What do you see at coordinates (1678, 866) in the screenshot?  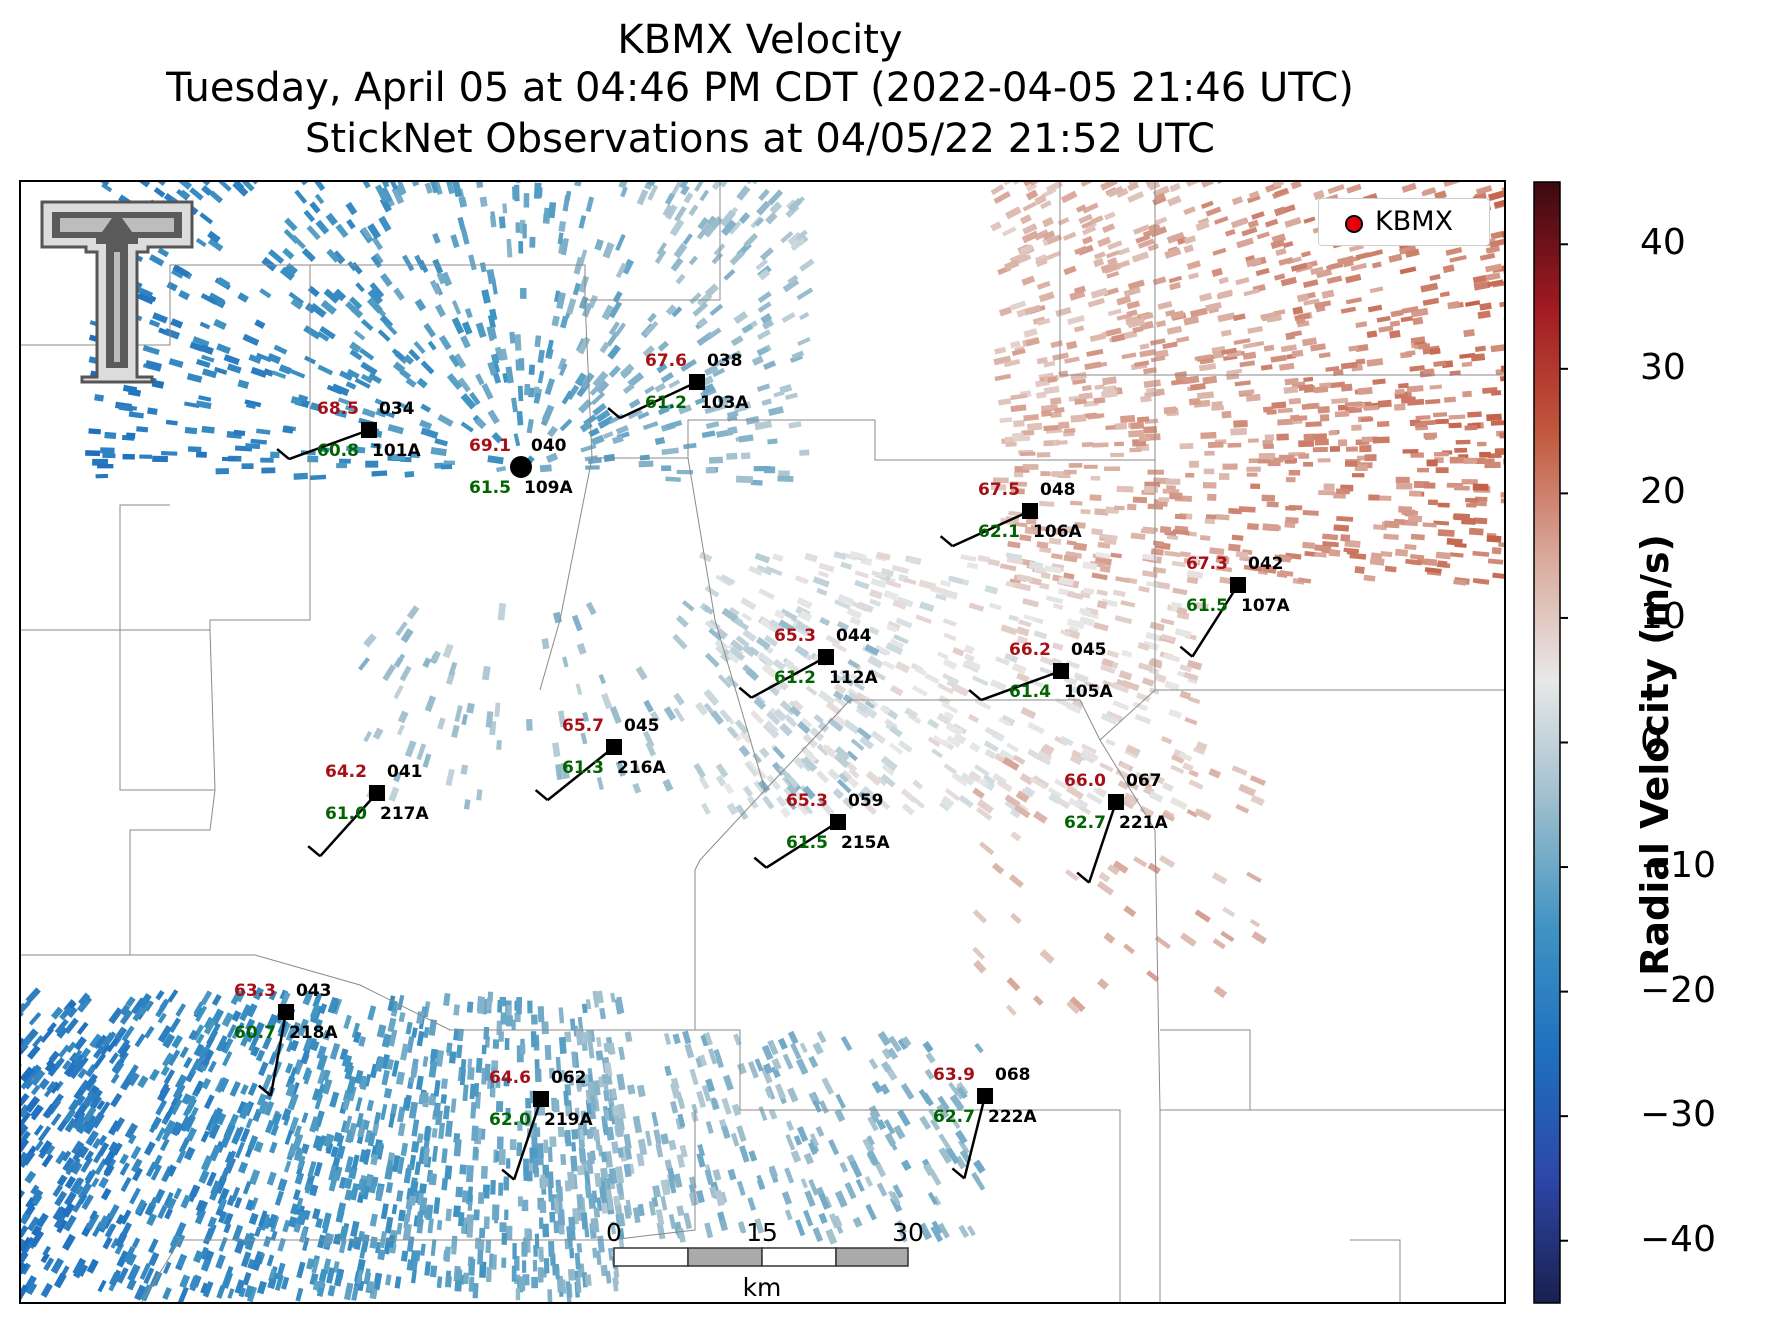 I see `colorbar-tick-label: −10` at bounding box center [1678, 866].